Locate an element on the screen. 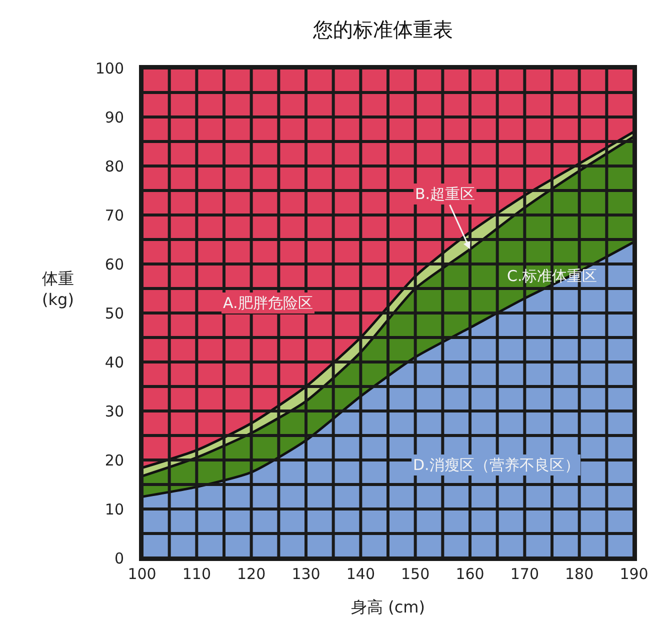  x-axis-title: 身高 (cm) is located at coordinates (388, 607).